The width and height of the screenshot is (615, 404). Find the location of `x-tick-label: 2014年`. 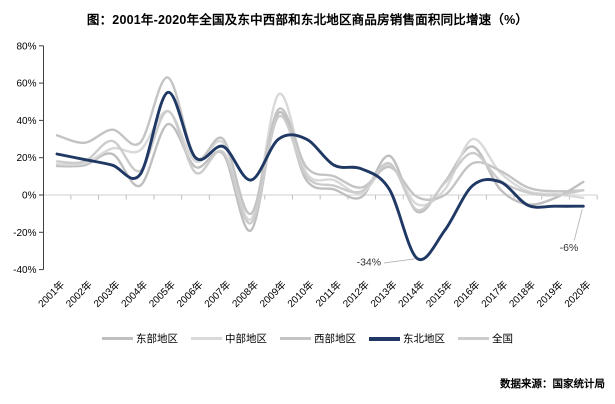

x-tick-label: 2014年 is located at coordinates (411, 294).